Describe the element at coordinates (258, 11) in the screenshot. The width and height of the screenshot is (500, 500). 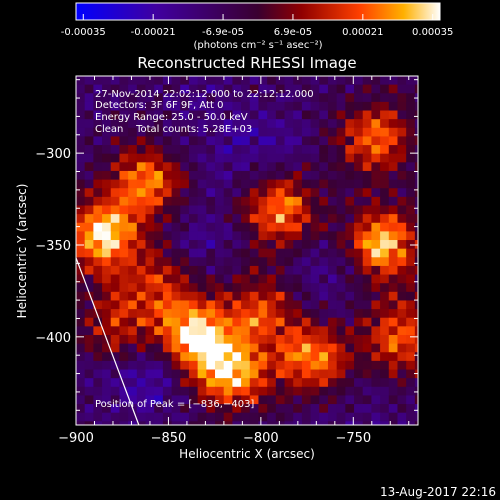
I see `colorbar-gradient` at that location.